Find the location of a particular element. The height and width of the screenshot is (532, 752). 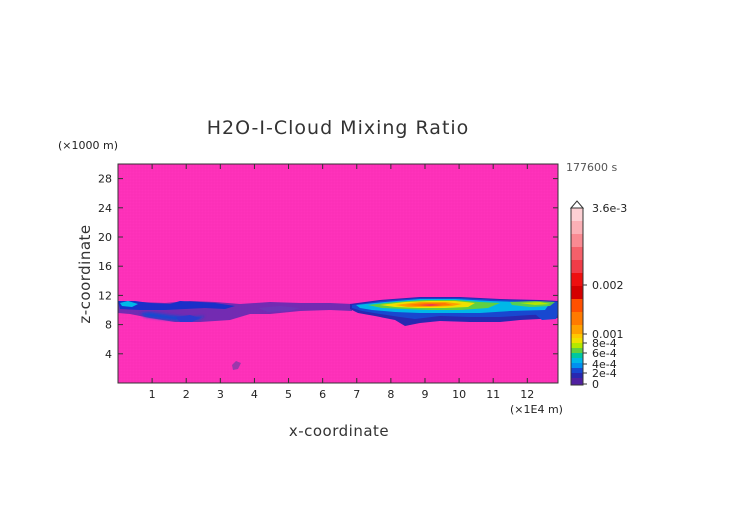

colorbar-label: 6e-4 is located at coordinates (604, 353).